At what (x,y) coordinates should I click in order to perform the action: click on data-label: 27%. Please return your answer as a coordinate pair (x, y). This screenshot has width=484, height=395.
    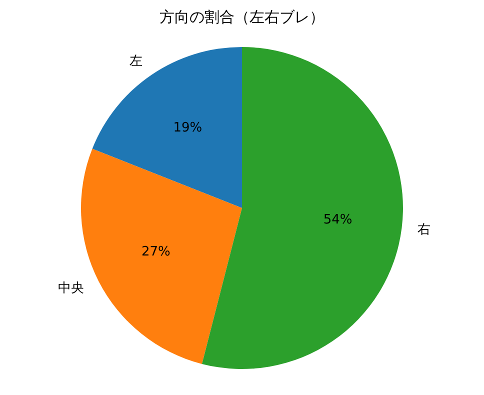
    Looking at the image, I should click on (155, 252).